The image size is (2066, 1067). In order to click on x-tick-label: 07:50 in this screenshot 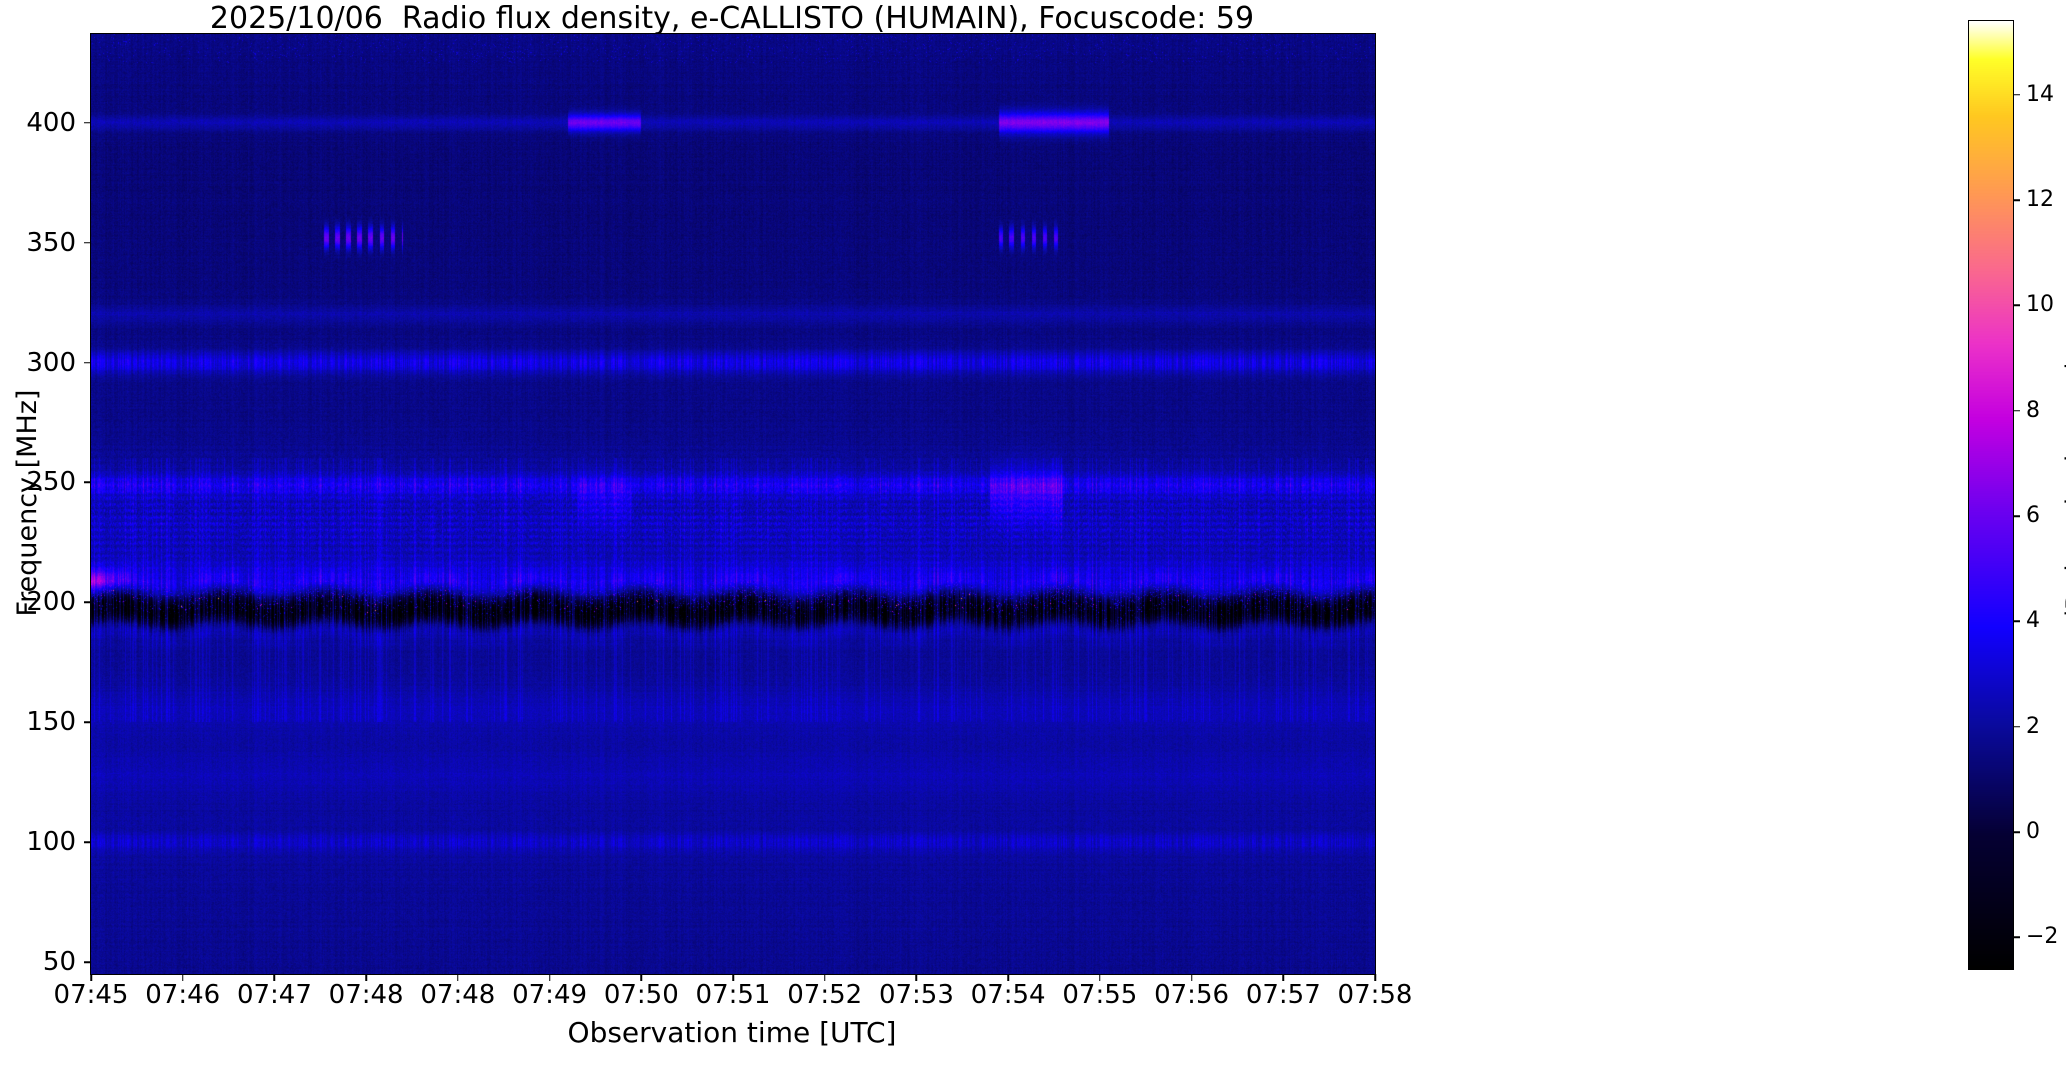, I will do `click(641, 995)`.